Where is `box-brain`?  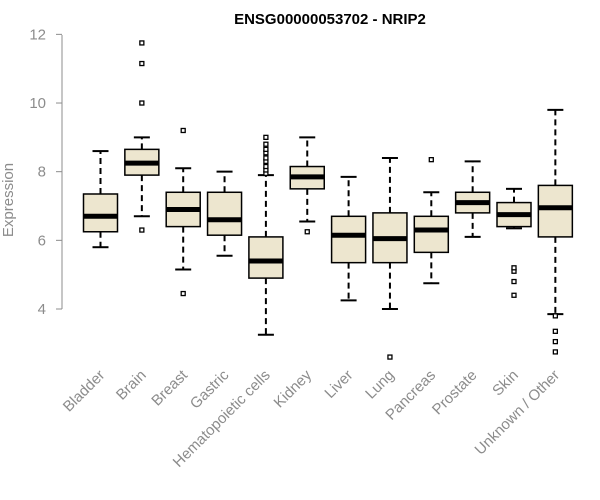 box-brain is located at coordinates (142, 136).